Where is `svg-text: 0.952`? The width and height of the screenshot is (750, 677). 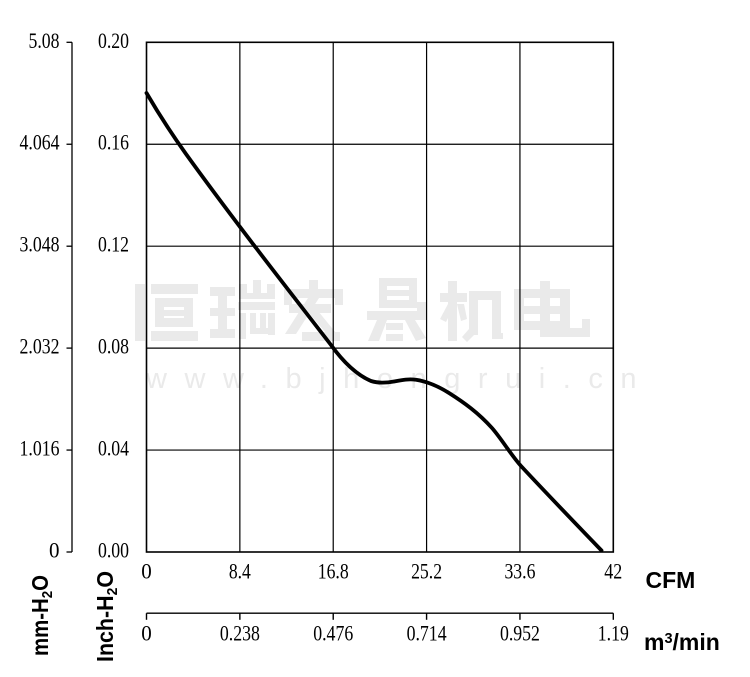 svg-text: 0.952 is located at coordinates (520, 632).